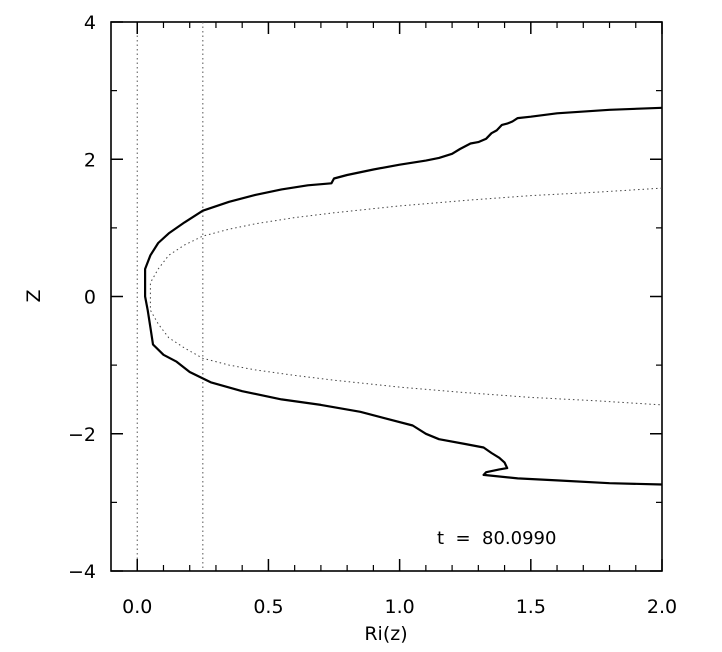 The height and width of the screenshot is (652, 722). What do you see at coordinates (34, 295) in the screenshot?
I see `y-axis-title: Z` at bounding box center [34, 295].